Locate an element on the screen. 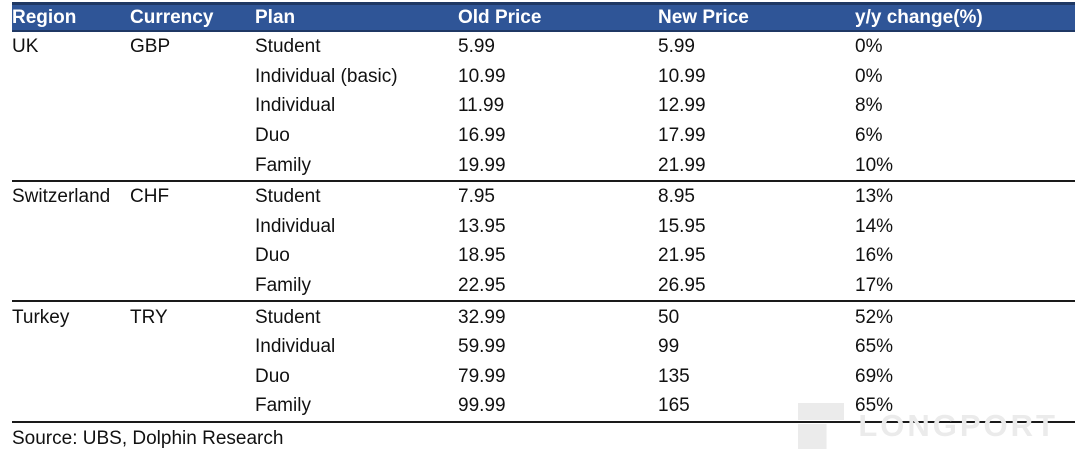 The height and width of the screenshot is (453, 1080). old-price-cell: 7.95 is located at coordinates (476, 197).